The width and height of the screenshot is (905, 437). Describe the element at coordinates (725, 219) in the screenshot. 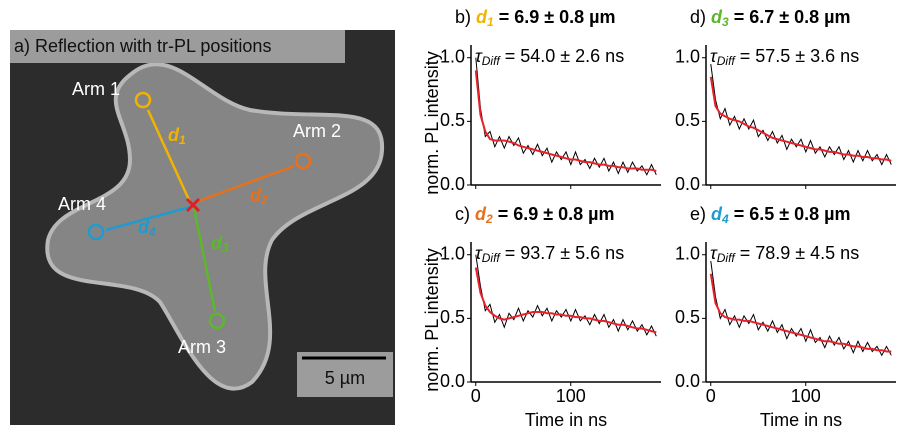

I see `title-subscript: 4` at that location.